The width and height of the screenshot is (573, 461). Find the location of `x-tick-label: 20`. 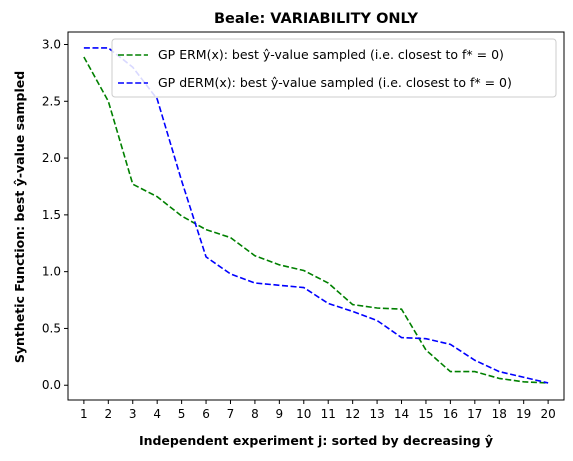

x-tick-label: 20 is located at coordinates (547, 414).